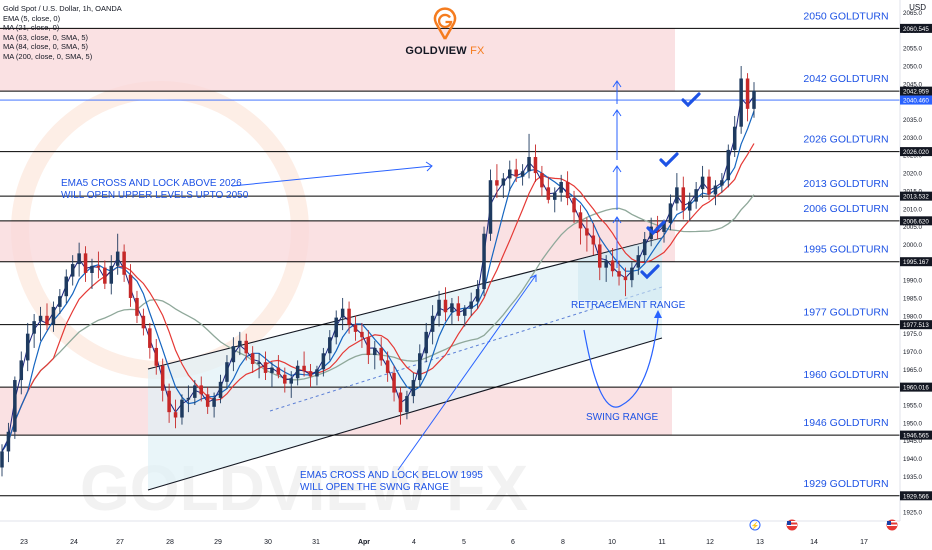 Image resolution: width=932 pixels, height=550 pixels. Describe the element at coordinates (912, 13) in the screenshot. I see `price-tick: 2065.0` at that location.